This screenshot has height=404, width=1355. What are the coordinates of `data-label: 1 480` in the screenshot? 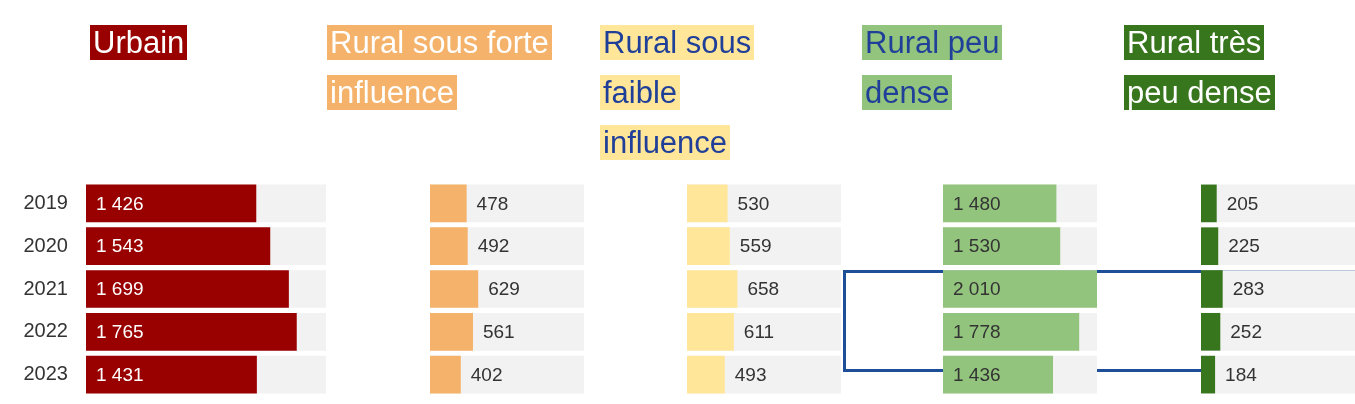 It's located at (977, 203).